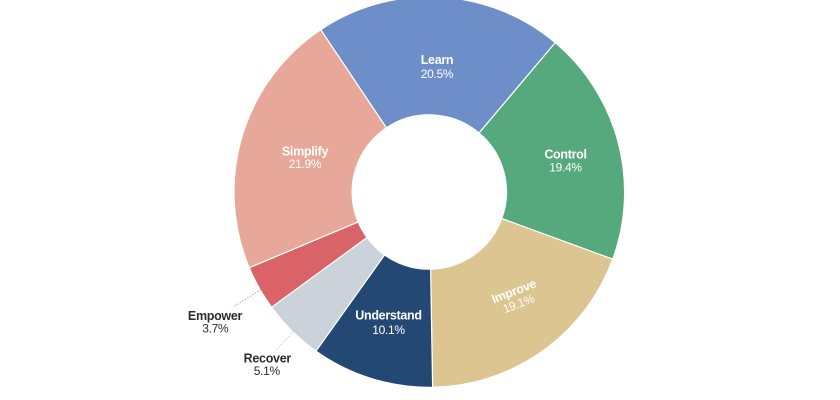 The width and height of the screenshot is (840, 400). What do you see at coordinates (305, 164) in the screenshot?
I see `svg-text: 21.9%` at bounding box center [305, 164].